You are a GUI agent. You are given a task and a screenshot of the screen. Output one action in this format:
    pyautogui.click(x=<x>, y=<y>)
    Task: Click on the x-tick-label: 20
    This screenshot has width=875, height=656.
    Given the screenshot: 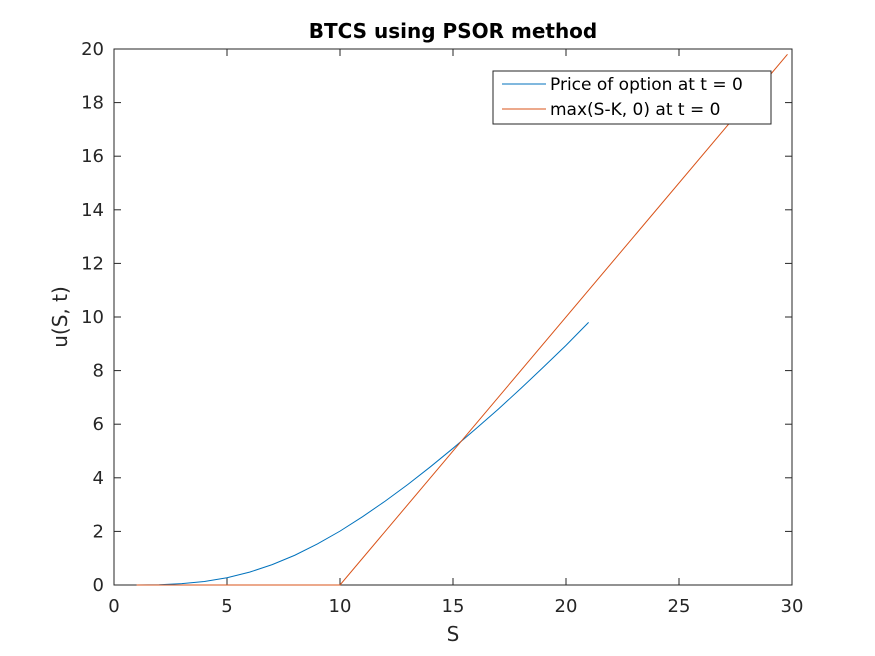 What is the action you would take?
    pyautogui.click(x=566, y=606)
    